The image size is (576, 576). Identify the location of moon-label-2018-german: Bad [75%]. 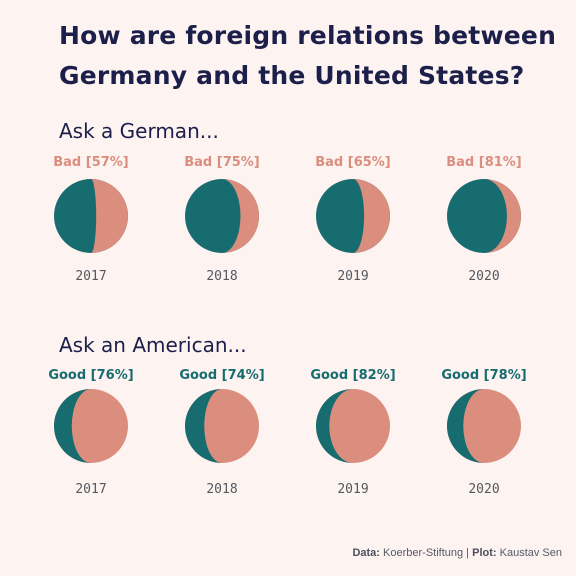
(222, 162).